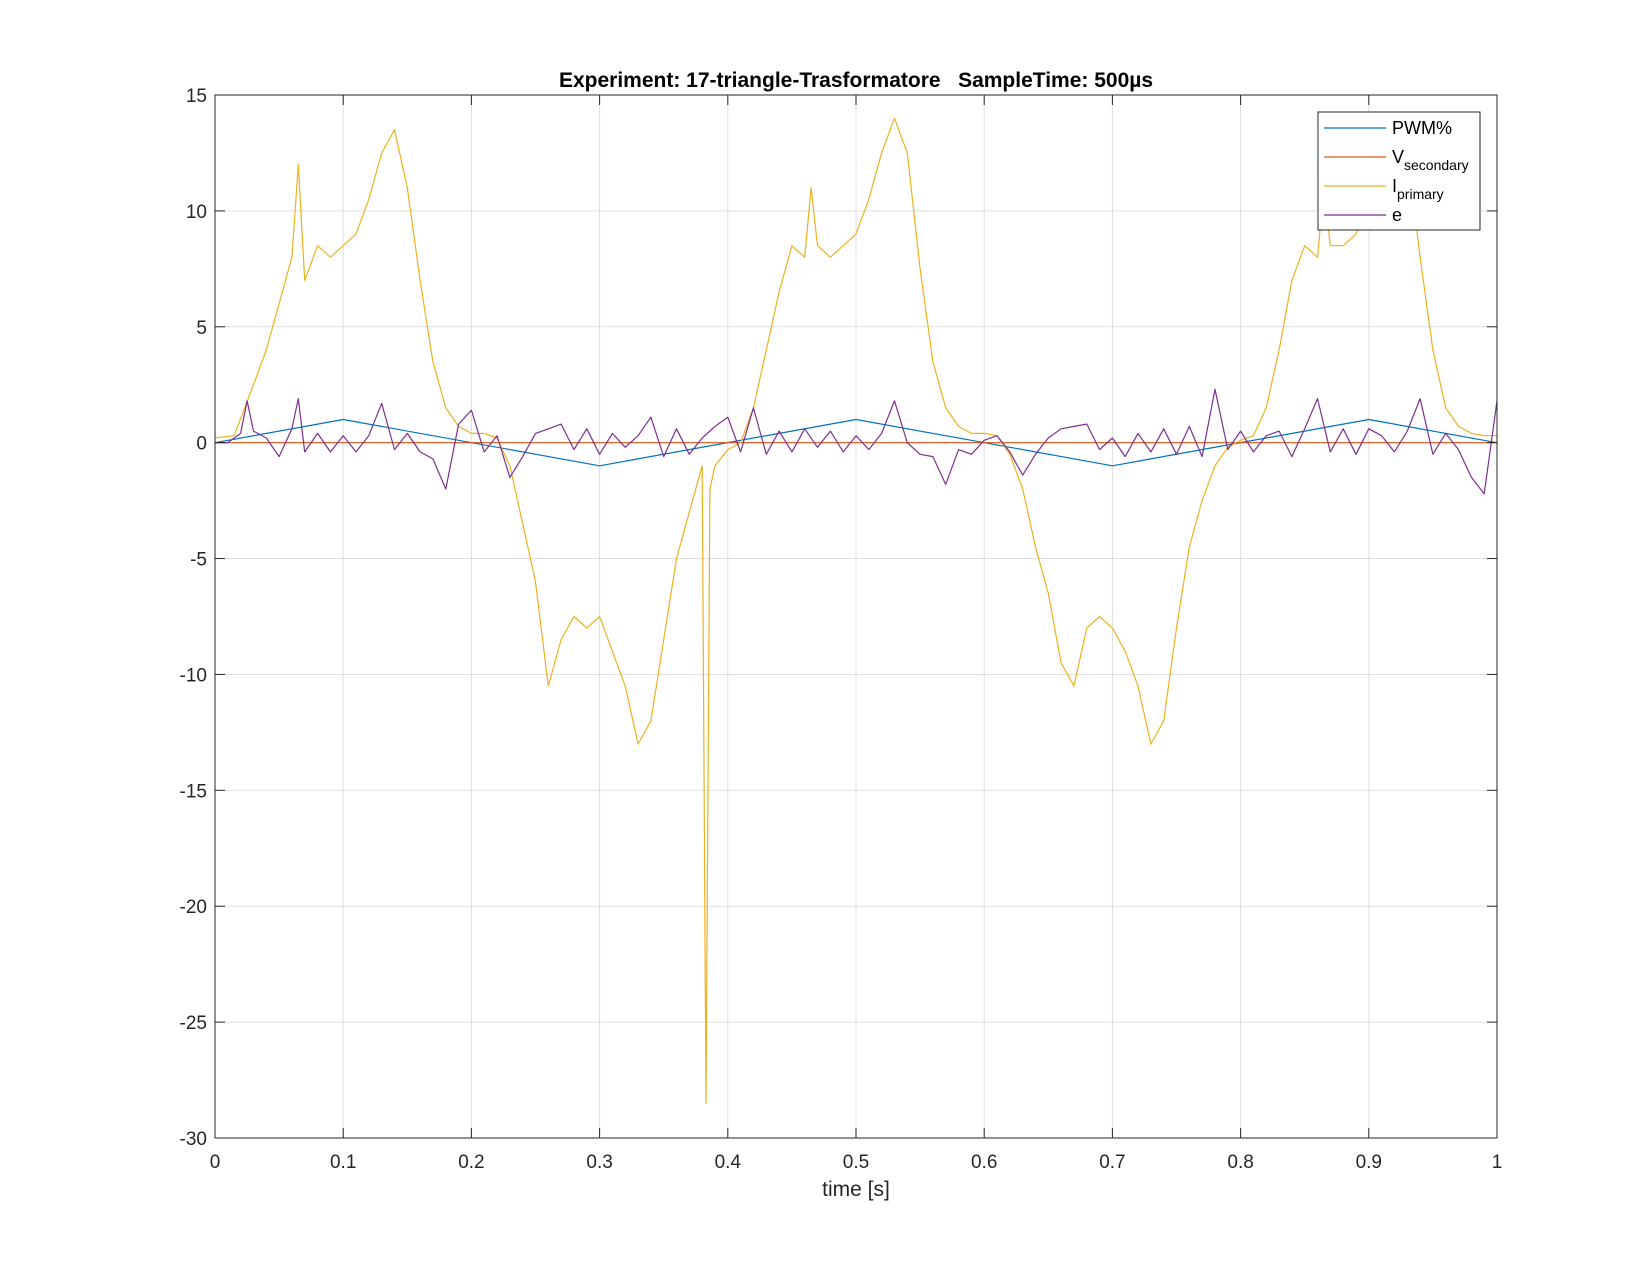 The width and height of the screenshot is (1650, 1275). Describe the element at coordinates (1369, 1162) in the screenshot. I see `x-tick-label: 0.9` at that location.